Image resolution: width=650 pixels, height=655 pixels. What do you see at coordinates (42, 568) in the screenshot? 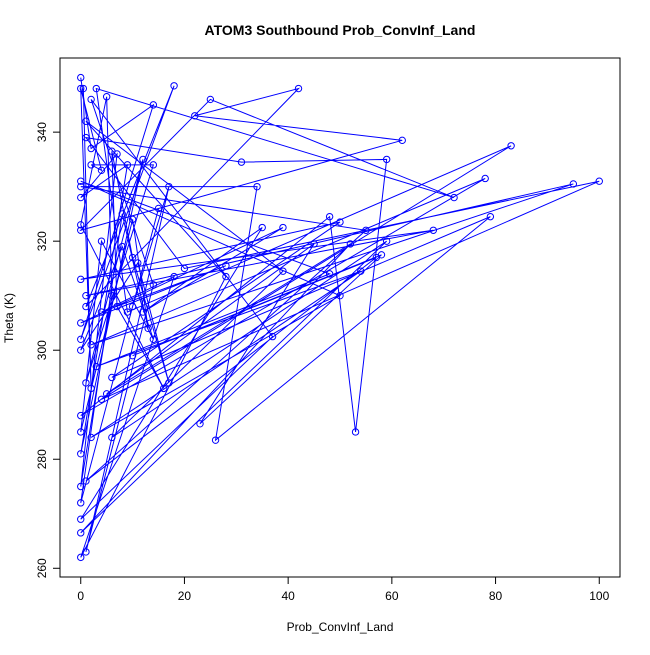
I see `y-tick-label: 260` at bounding box center [42, 568].